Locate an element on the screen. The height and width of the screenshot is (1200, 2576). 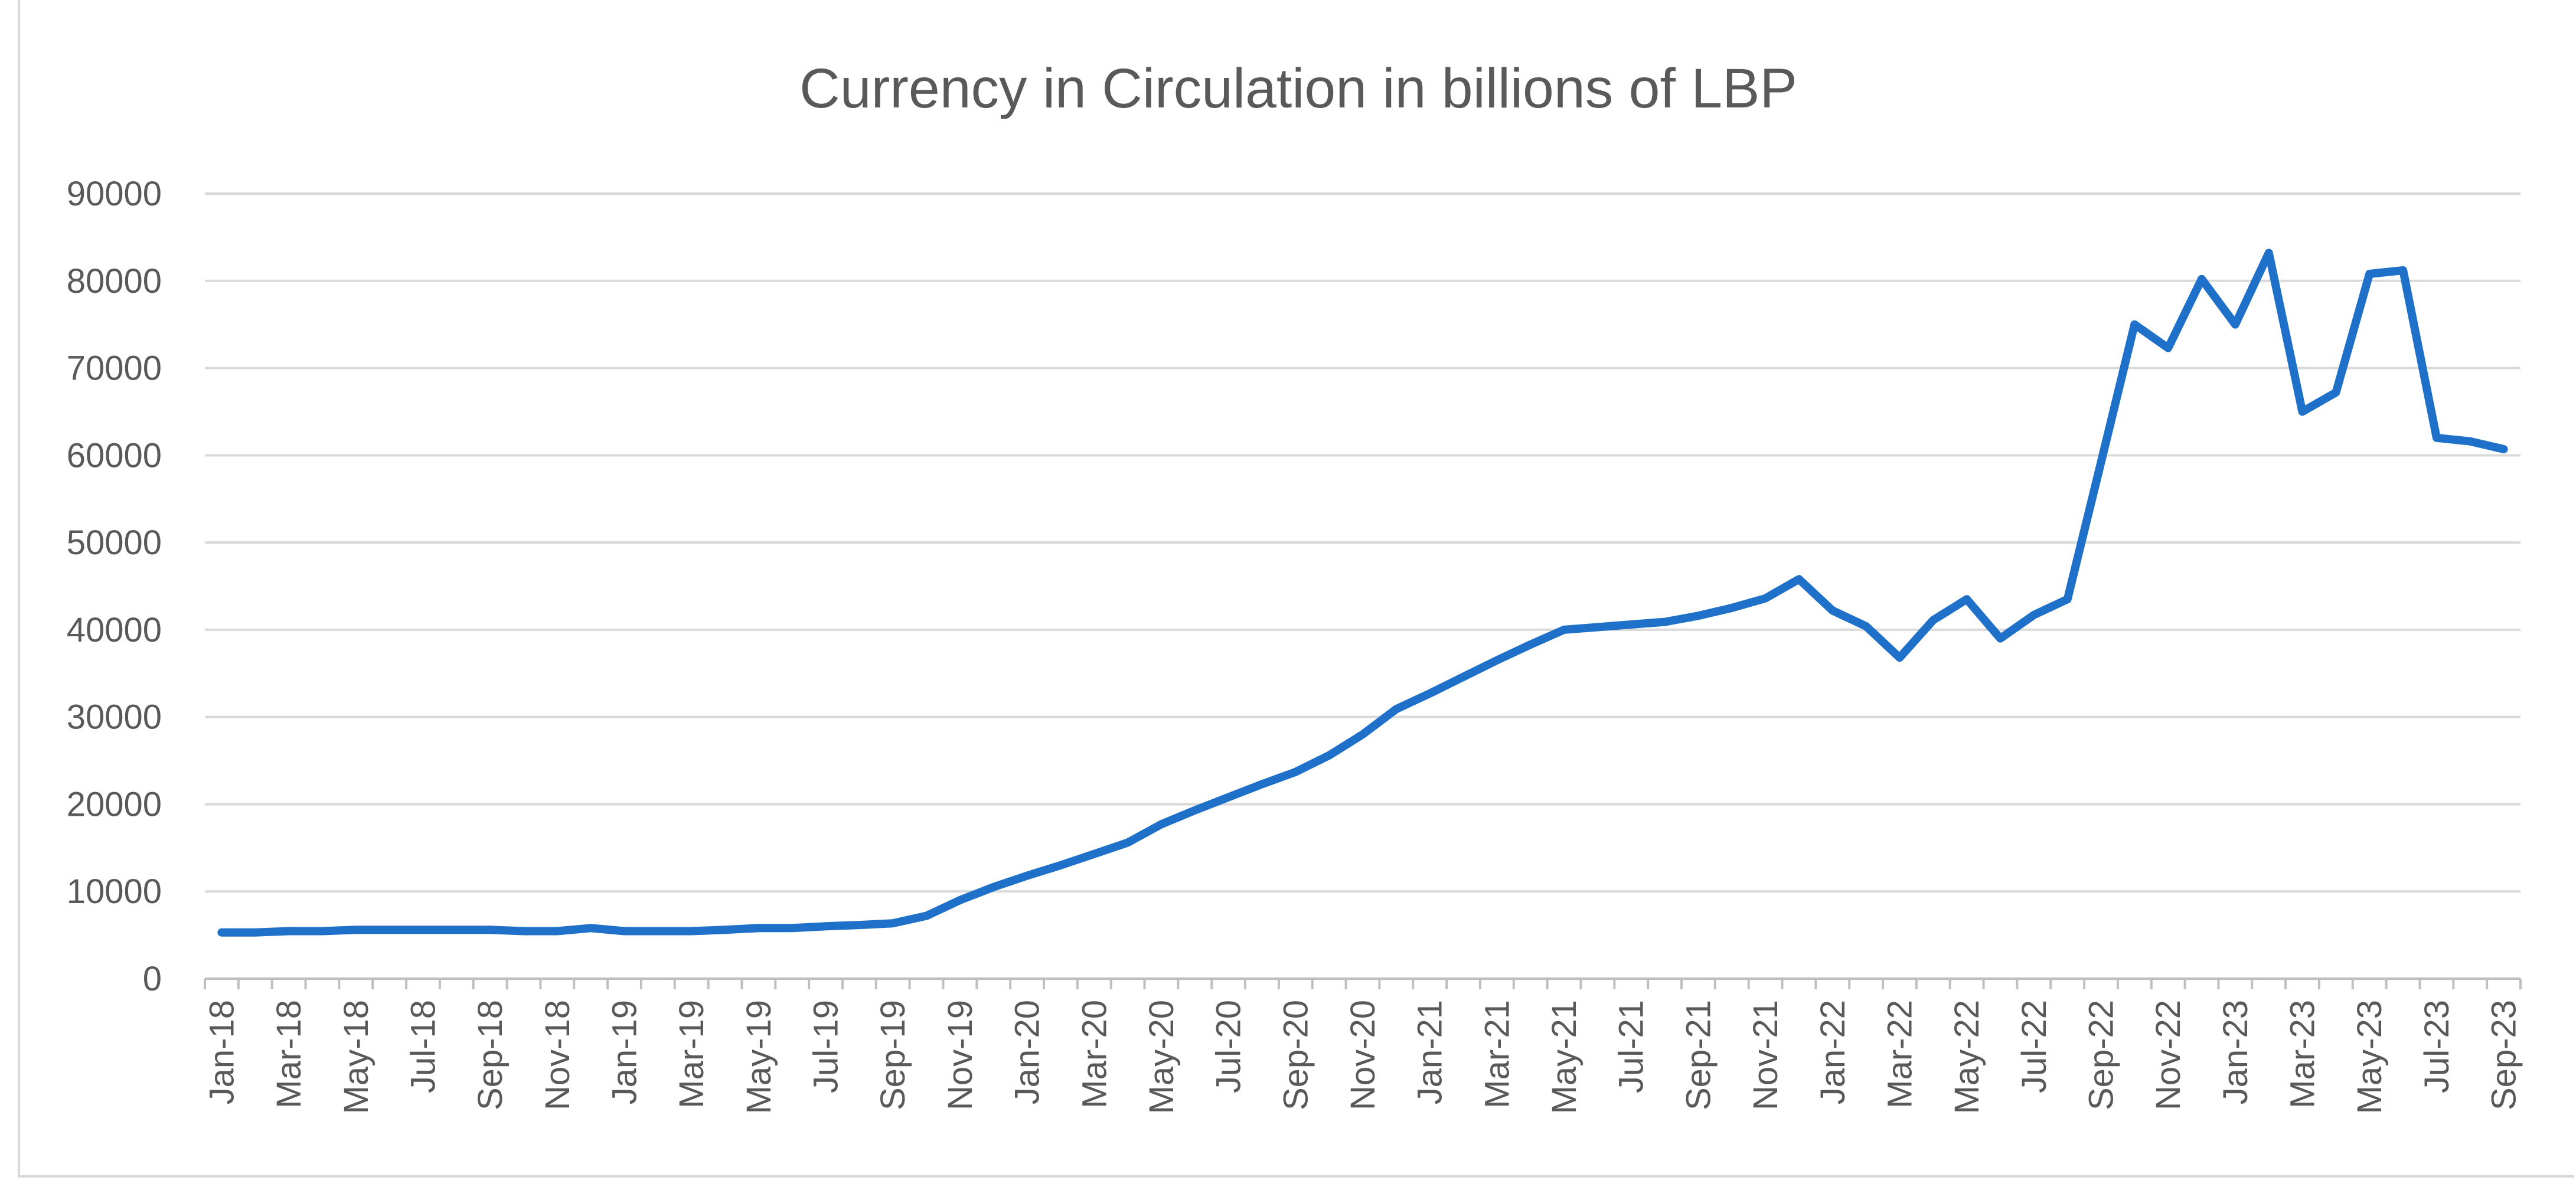
y-tick-label: 10000 is located at coordinates (114, 891).